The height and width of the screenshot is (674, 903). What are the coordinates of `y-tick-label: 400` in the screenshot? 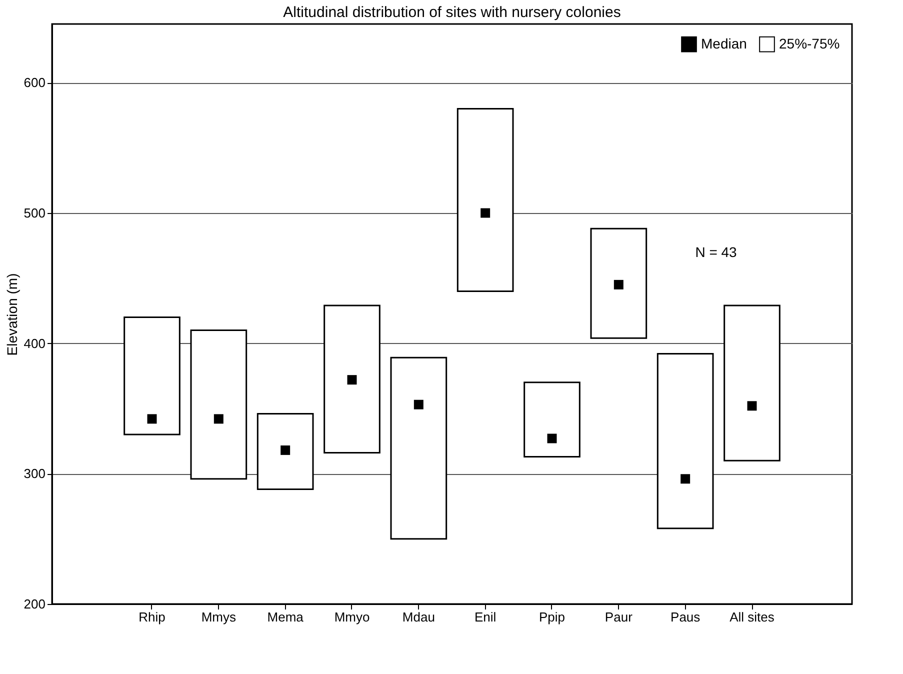 It's located at (35, 343).